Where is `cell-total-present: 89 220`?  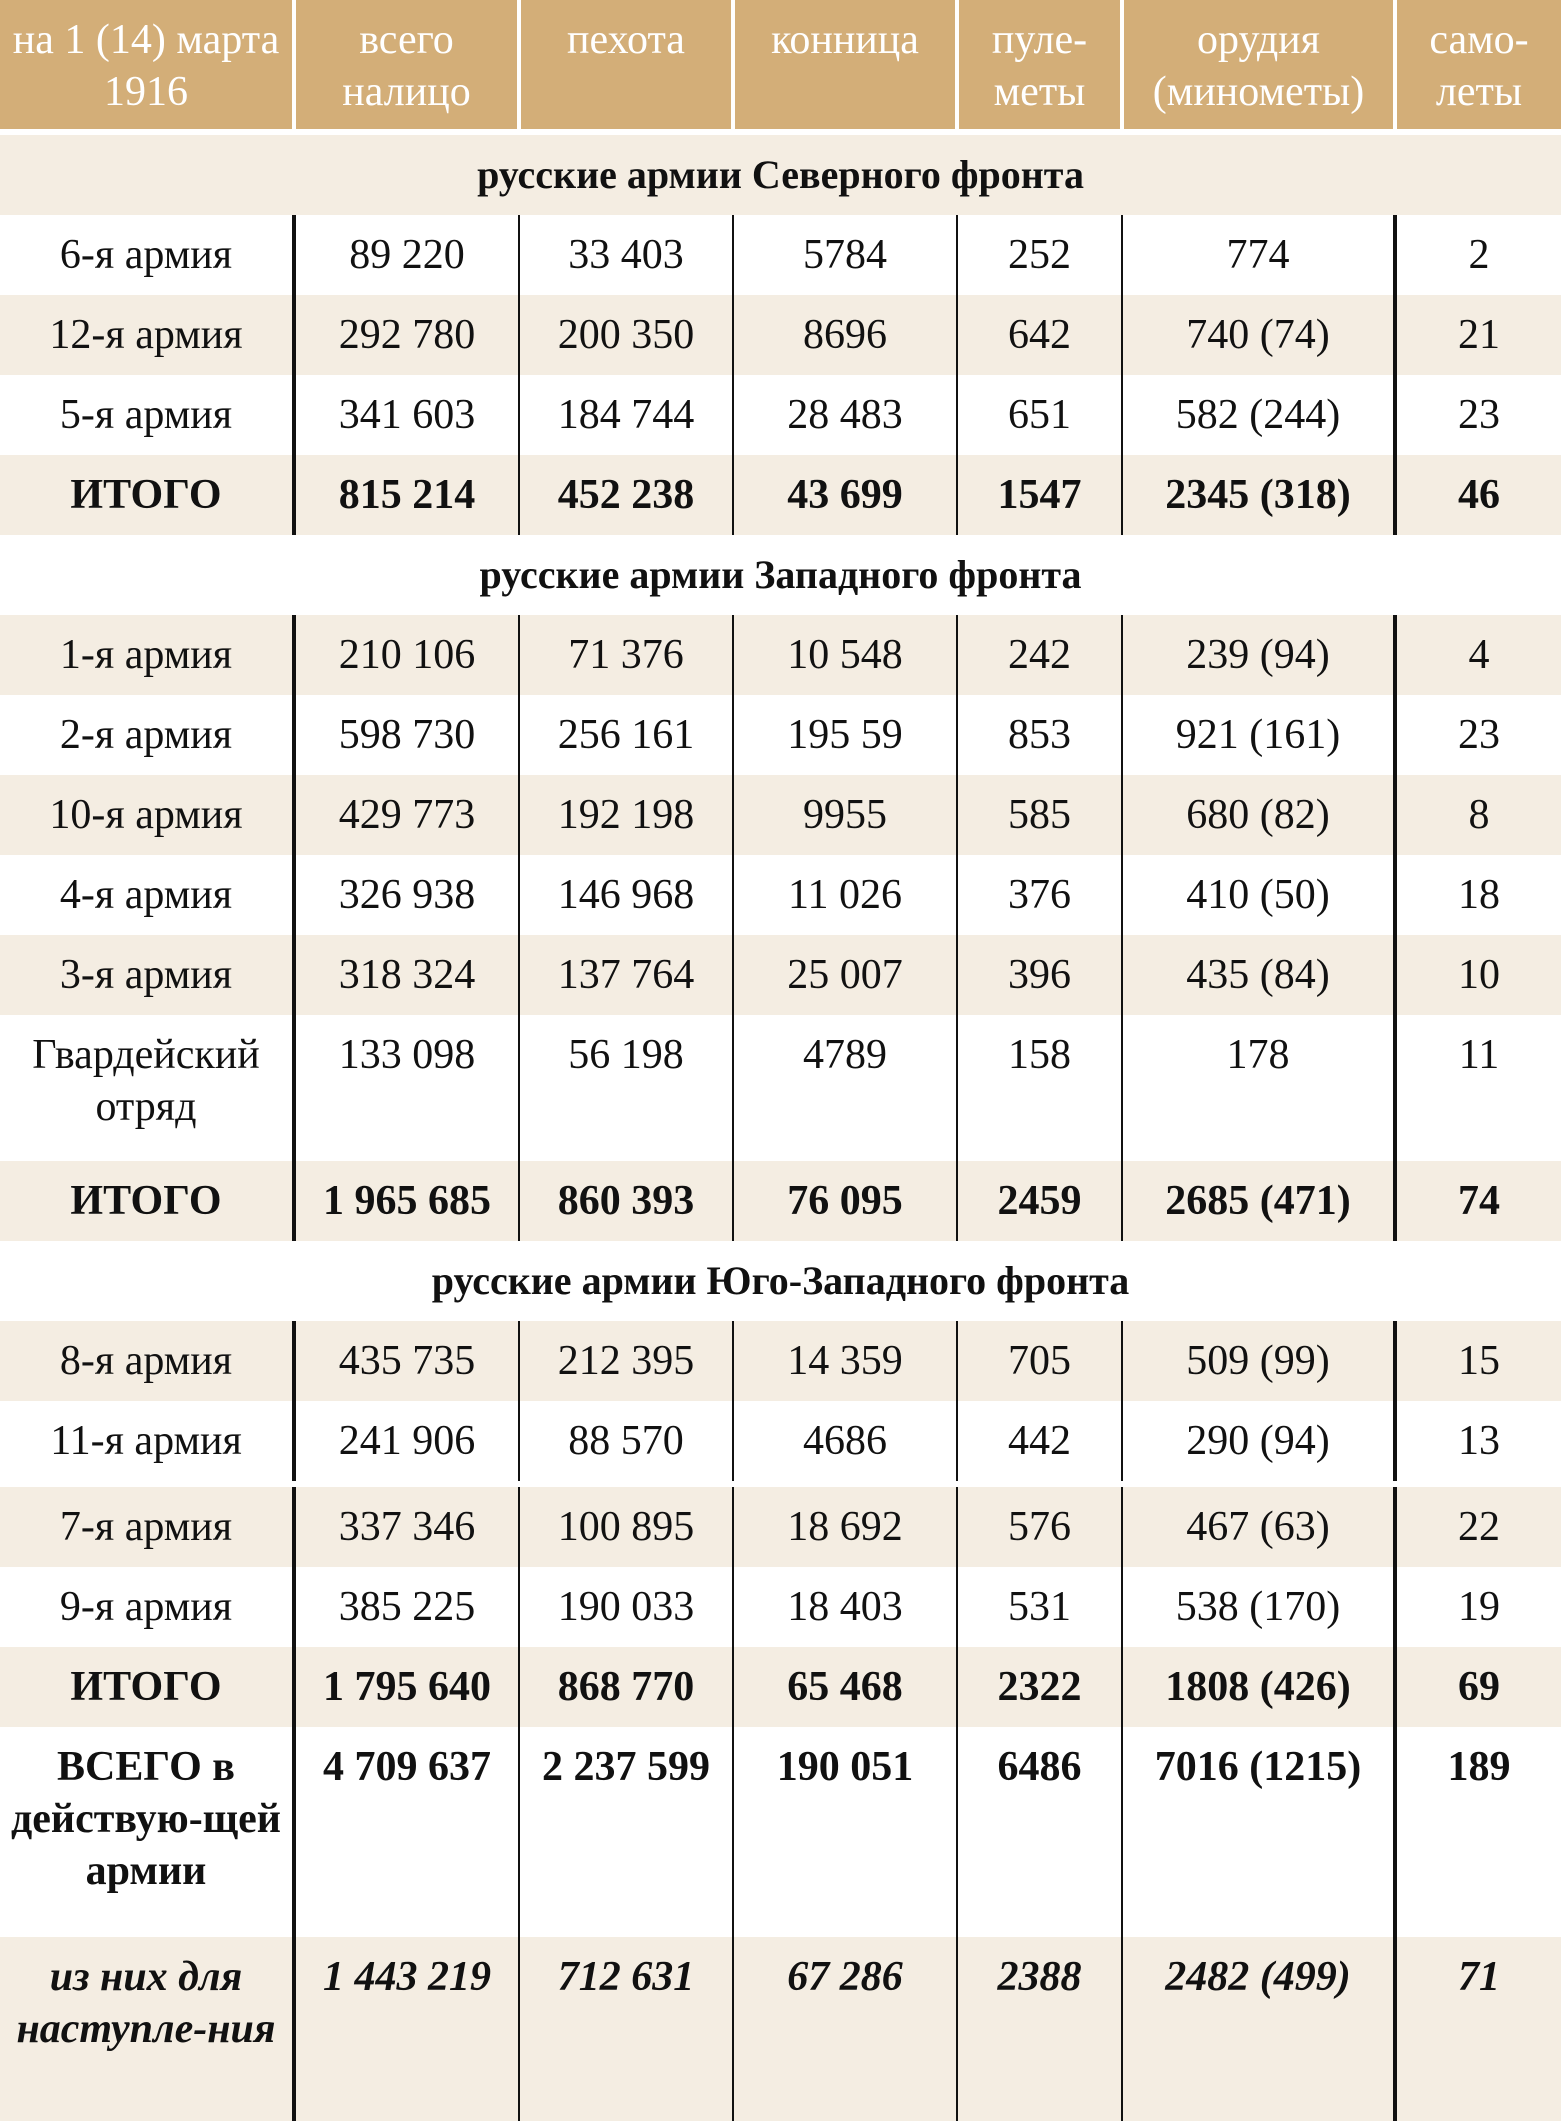
cell-total-present: 89 220 is located at coordinates (405, 255).